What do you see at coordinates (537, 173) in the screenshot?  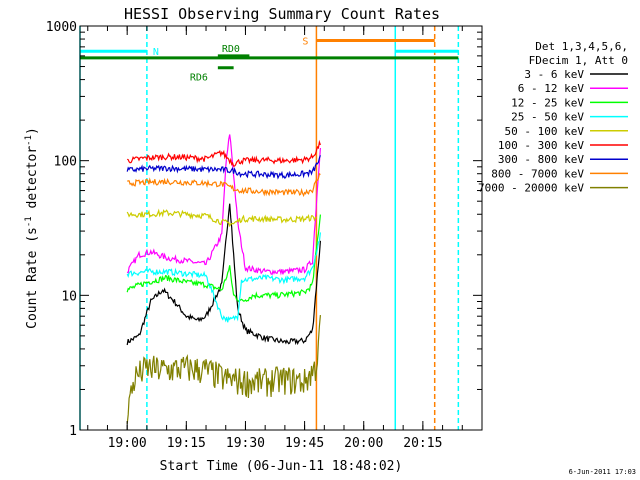 I see `legend-label-7: 800 - 7000 keV` at bounding box center [537, 173].